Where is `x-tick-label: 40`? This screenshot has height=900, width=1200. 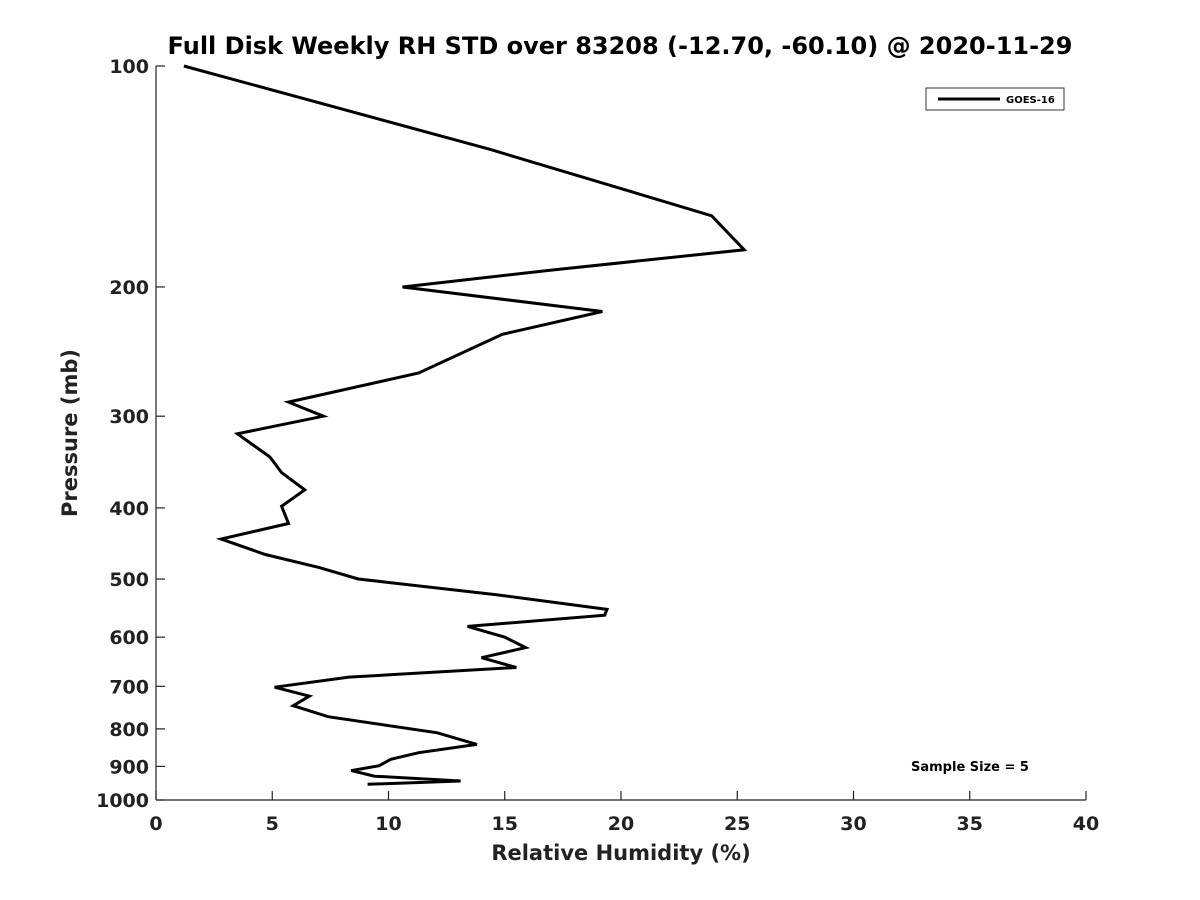
x-tick-label: 40 is located at coordinates (1086, 824).